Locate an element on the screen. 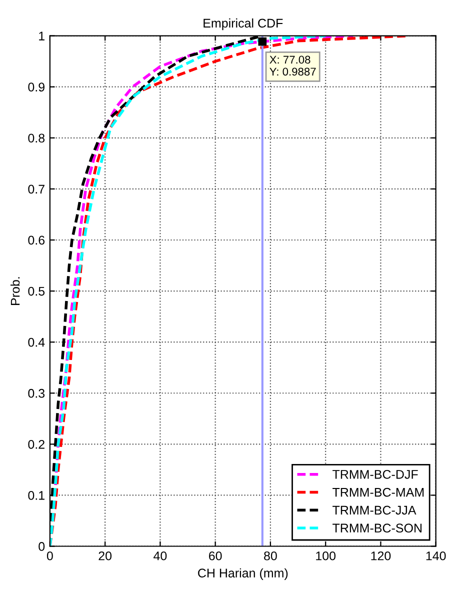 This screenshot has height=597, width=454. y-tick-label: 0.2 is located at coordinates (36, 444).